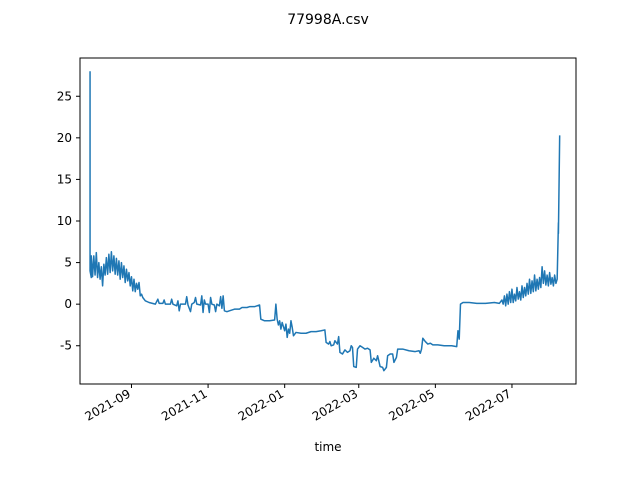 The height and width of the screenshot is (480, 640). What do you see at coordinates (64, 138) in the screenshot?
I see `y-tick-label: 20` at bounding box center [64, 138].